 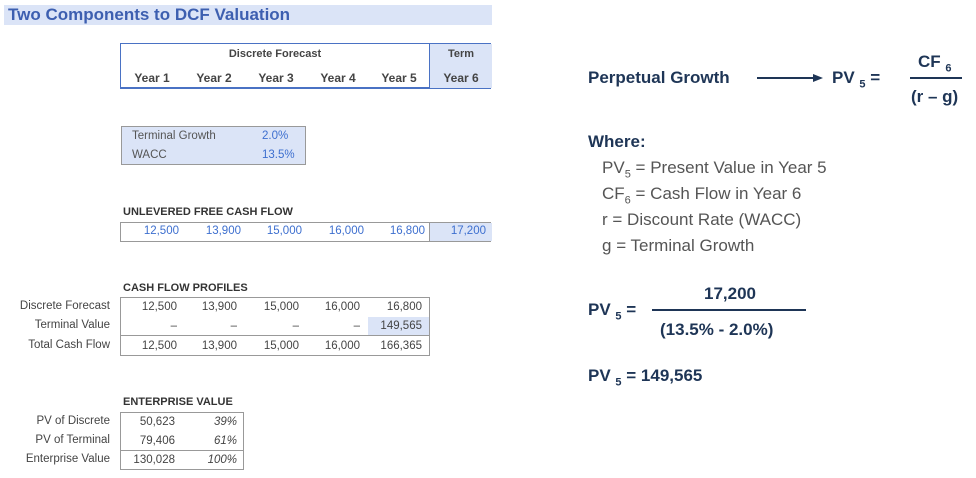 I want to click on profile-row-label: Terminal Value, so click(x=72, y=325).